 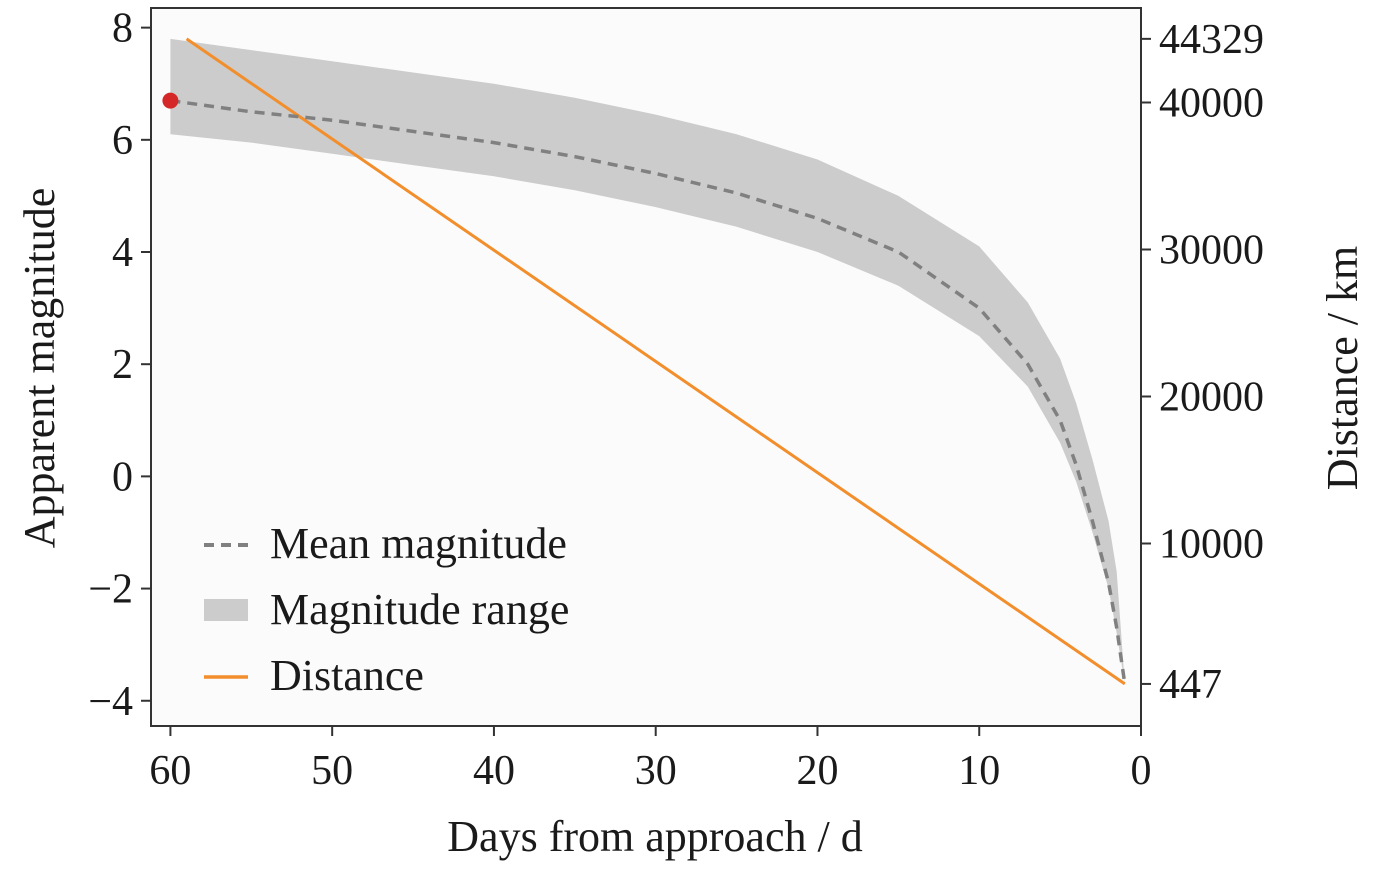 I want to click on legend-label-mean-magnitude: Mean magnitude, so click(x=418, y=543).